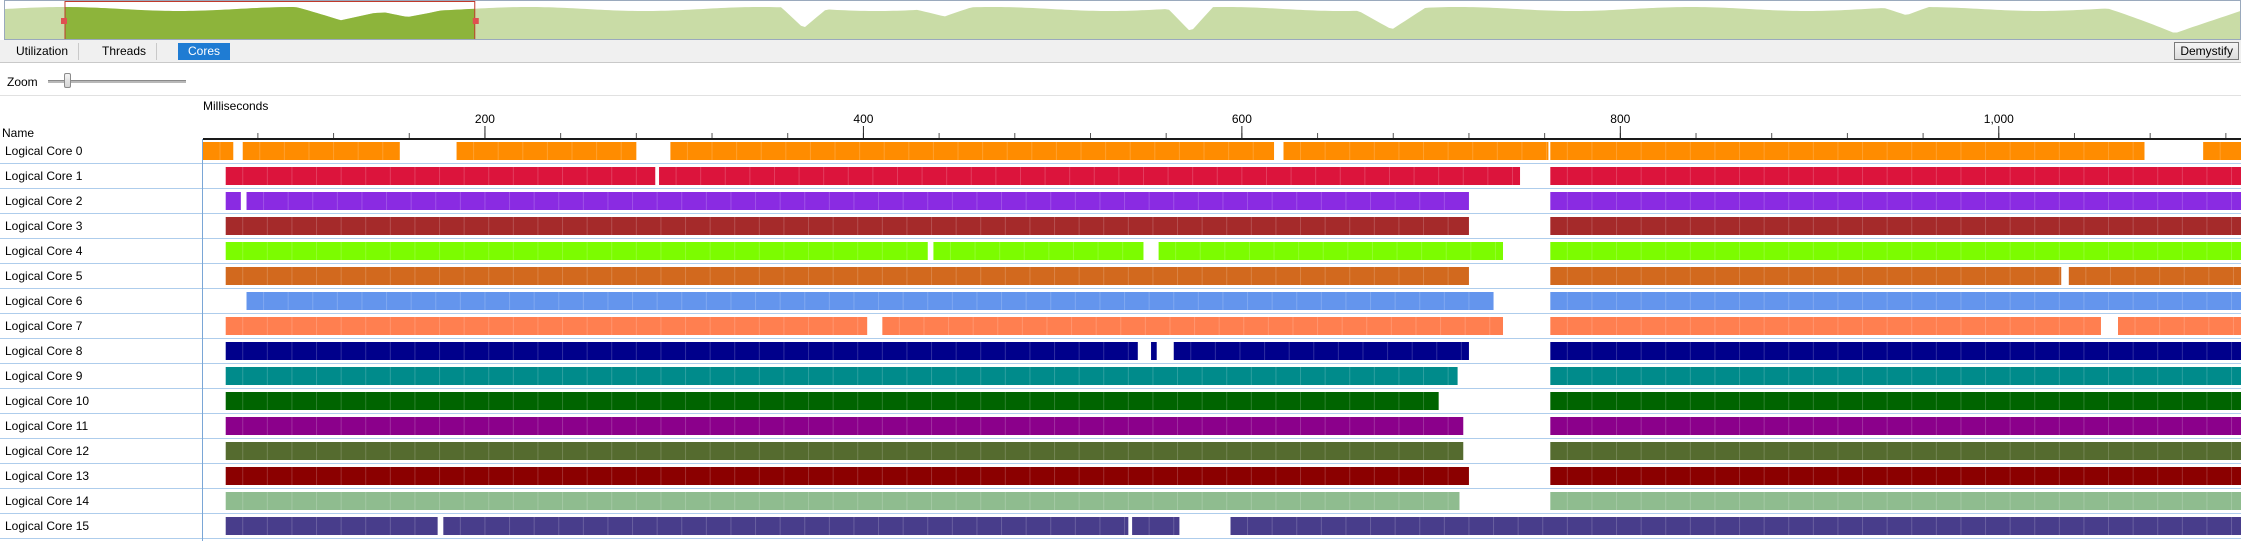  Describe the element at coordinates (475, 21) in the screenshot. I see `selection-end-handle` at that location.